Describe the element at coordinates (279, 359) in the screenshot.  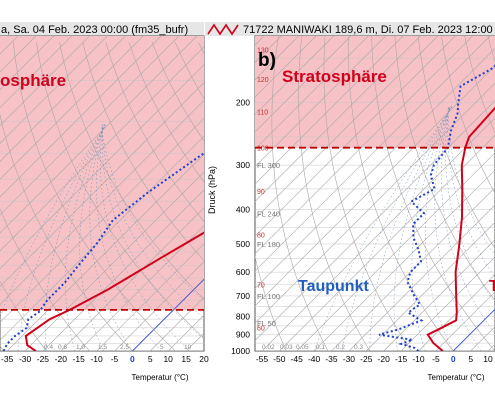
I see `x-tick-label: -50` at that location.